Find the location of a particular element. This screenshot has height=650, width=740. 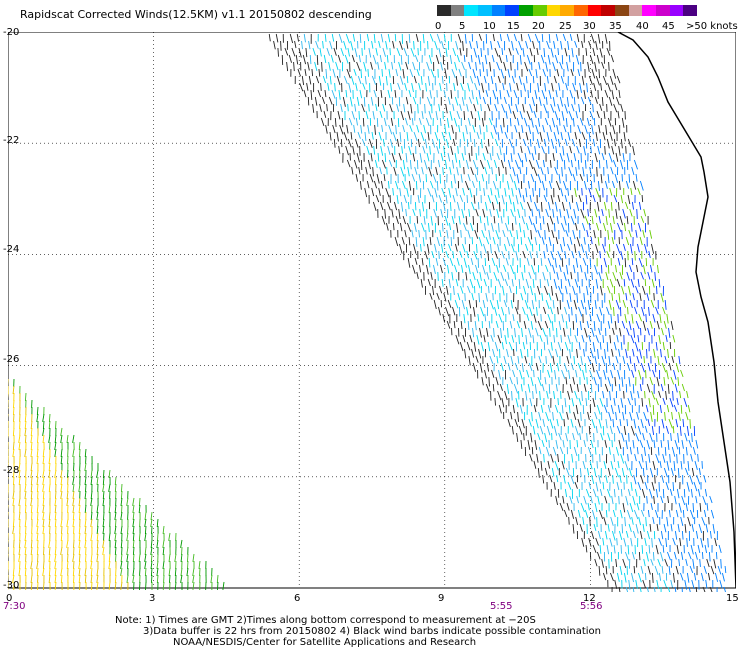

lat-label: -26 is located at coordinates (11, 359).